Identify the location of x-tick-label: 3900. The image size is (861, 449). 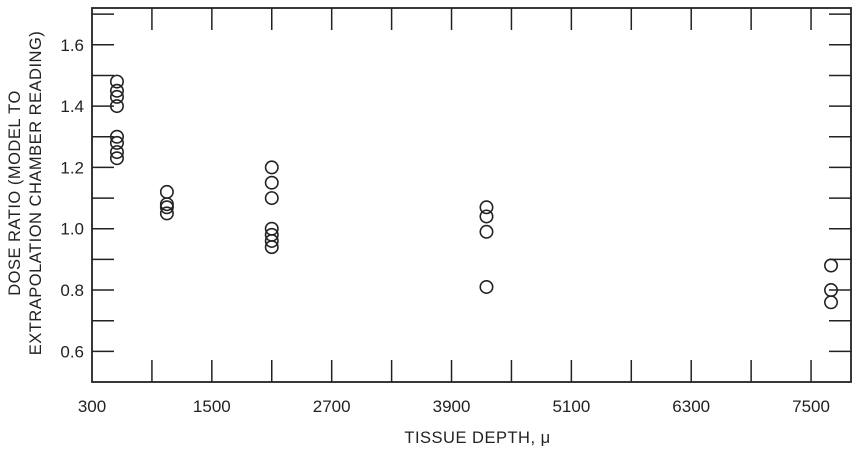
(452, 406).